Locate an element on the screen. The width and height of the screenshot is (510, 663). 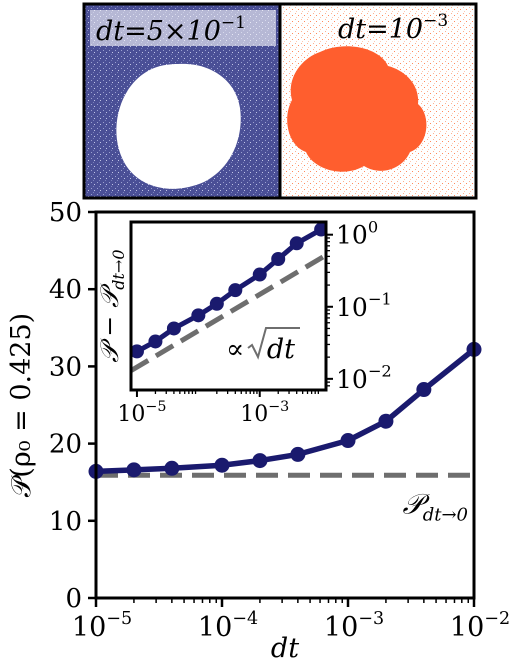
inset-y-tick-label: 10⁻² is located at coordinates (364, 378).